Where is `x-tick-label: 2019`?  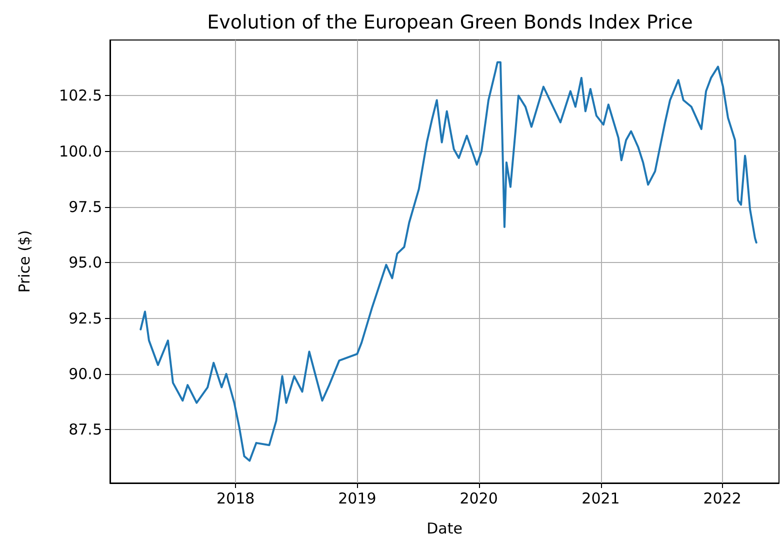
x-tick-label: 2019 is located at coordinates (357, 499).